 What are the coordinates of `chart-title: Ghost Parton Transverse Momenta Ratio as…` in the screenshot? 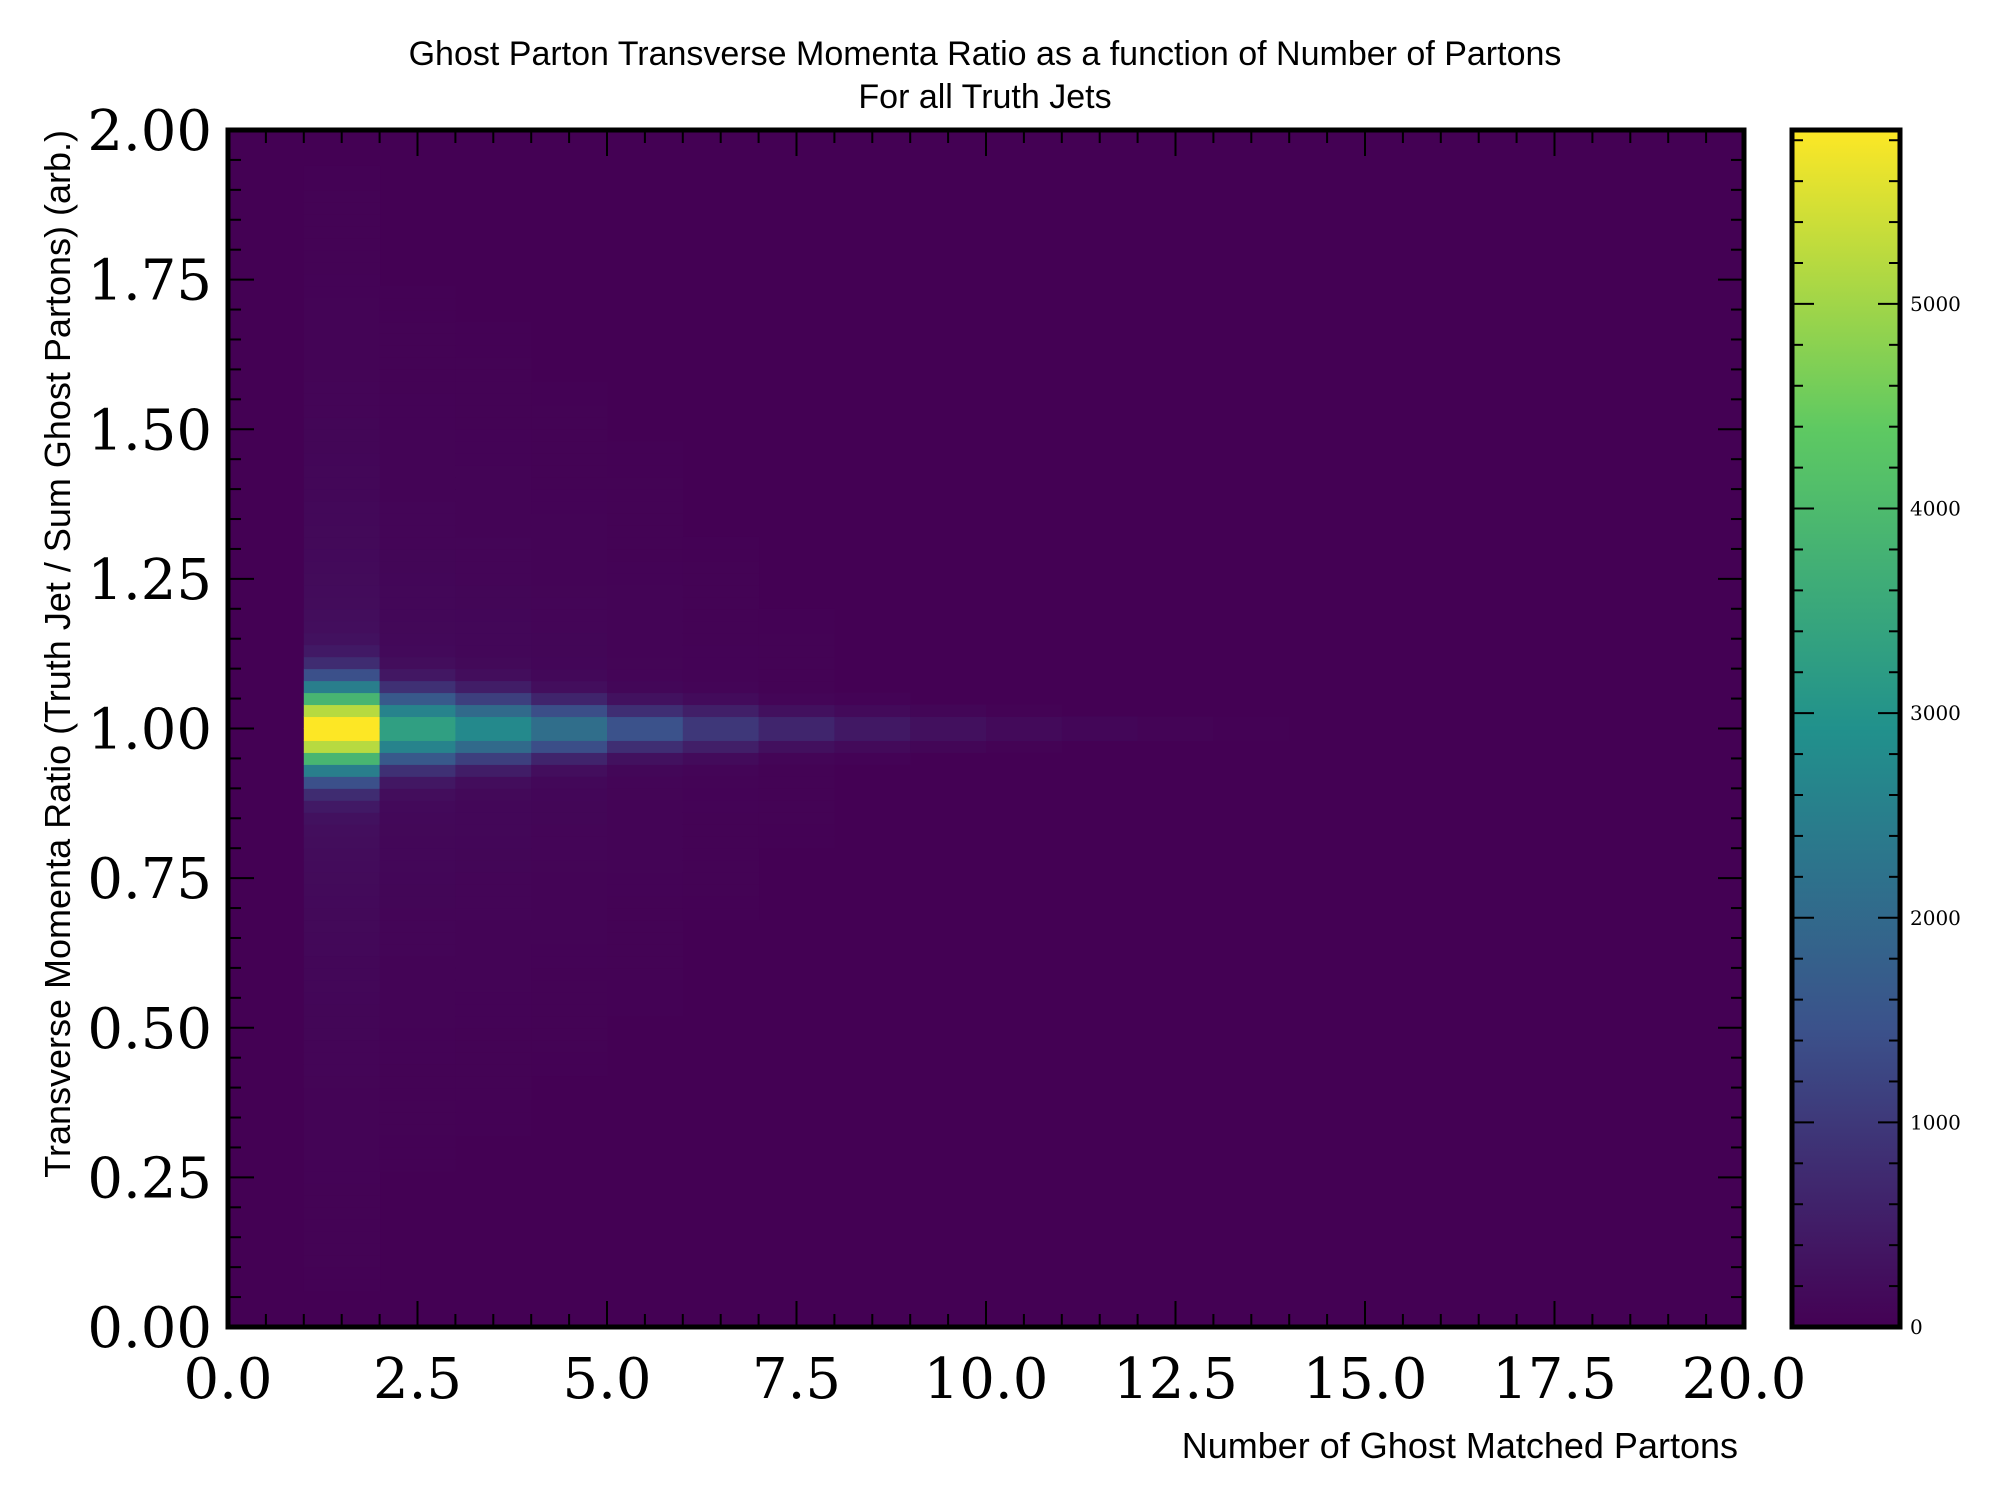 It's located at (985, 54).